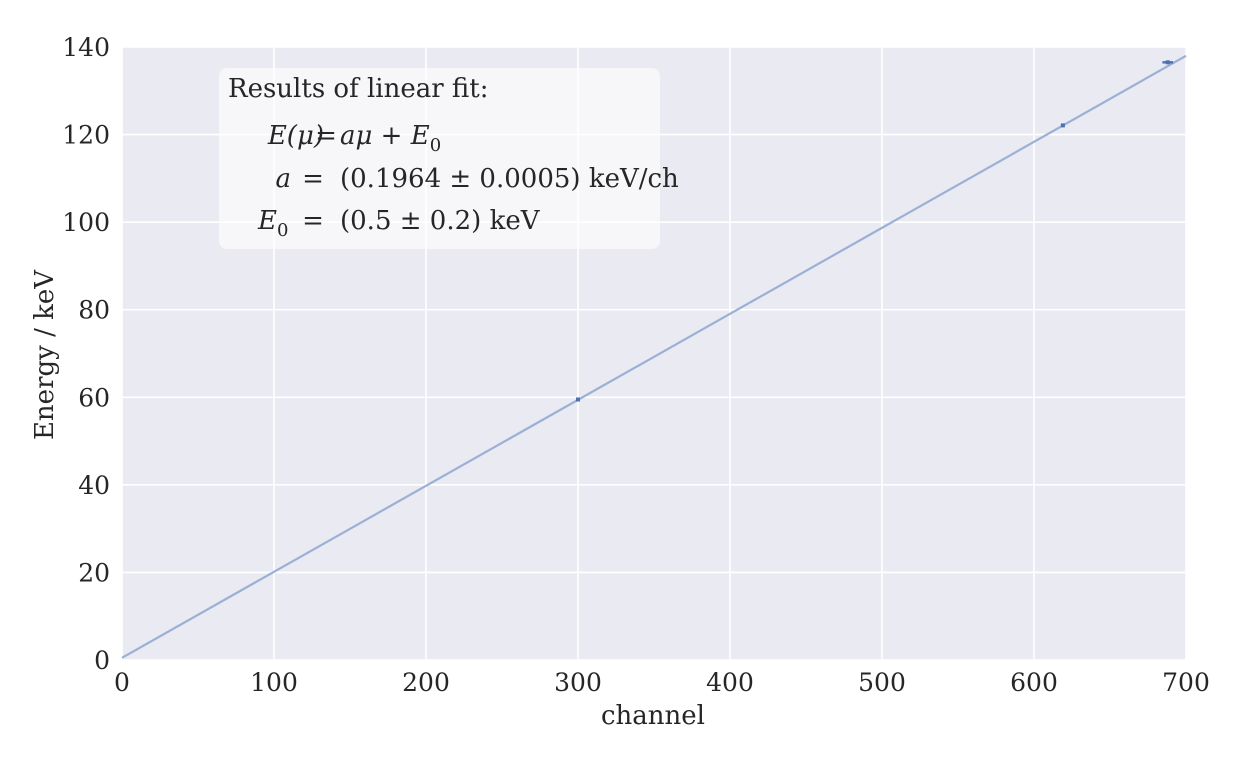 This screenshot has width=1240, height=765. I want to click on x-tick-label-4: 400, so click(730, 682).